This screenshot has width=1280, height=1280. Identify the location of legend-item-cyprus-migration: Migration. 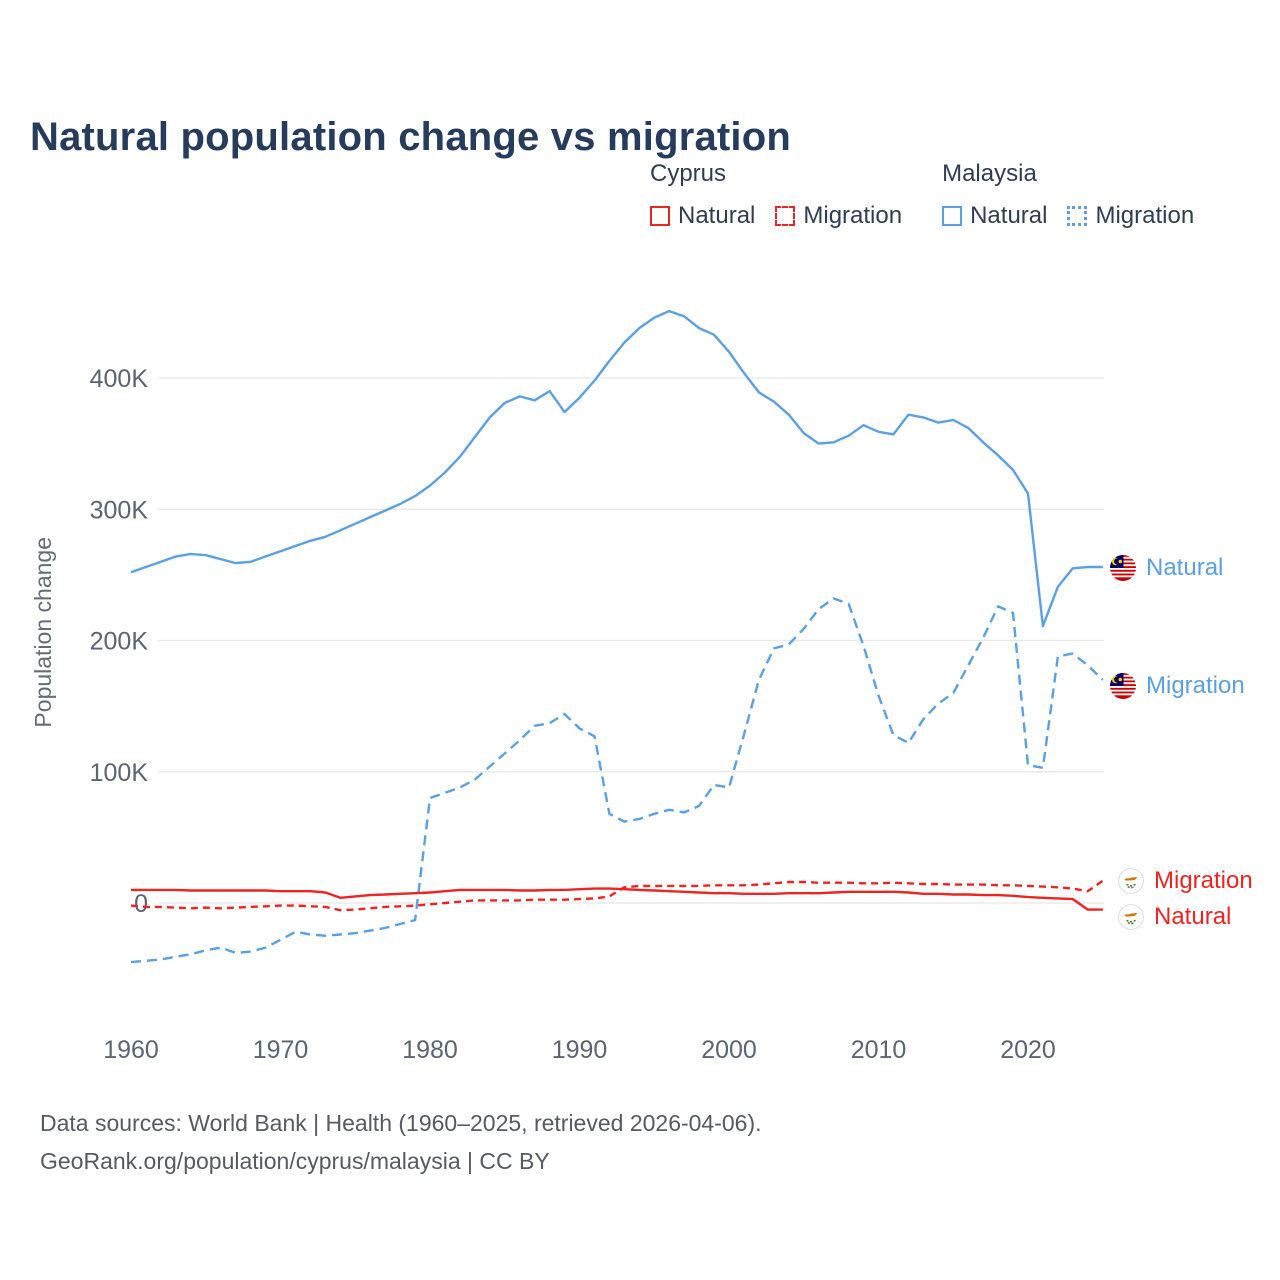
(838, 216).